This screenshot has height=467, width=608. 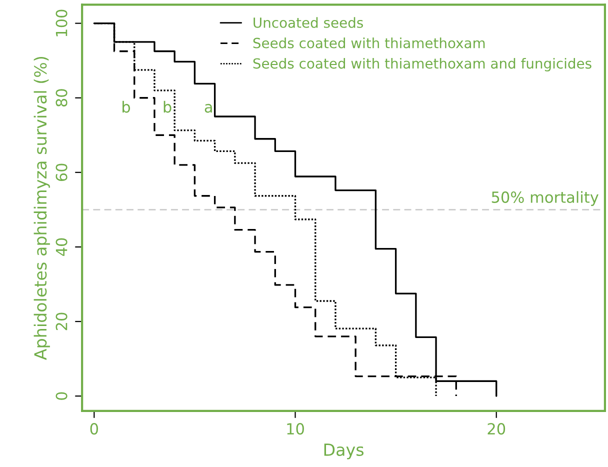 I want to click on y-tick-label: 0, so click(x=62, y=396).